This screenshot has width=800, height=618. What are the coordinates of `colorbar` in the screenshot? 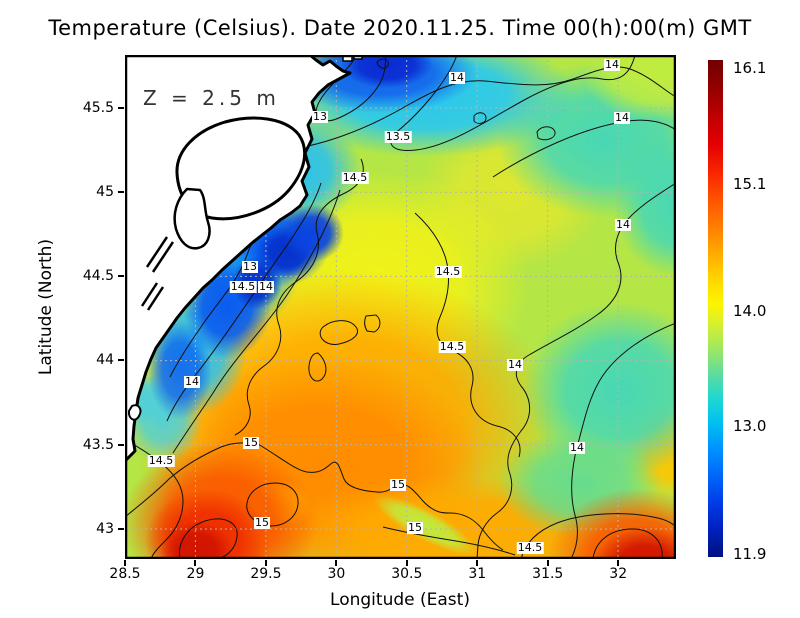 It's located at (715, 308).